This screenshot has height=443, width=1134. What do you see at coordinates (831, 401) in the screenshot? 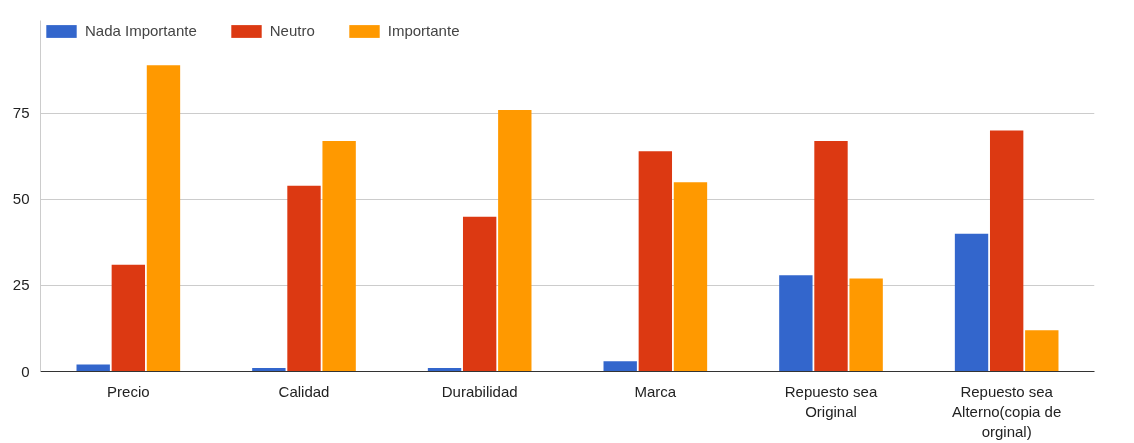
I see `x-tick-label: Repuesto sea Original` at bounding box center [831, 401].